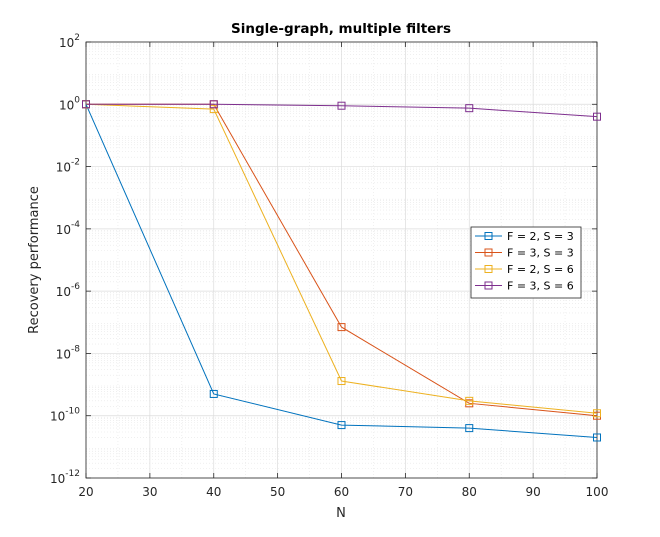 This screenshot has width=660, height=537. Describe the element at coordinates (341, 513) in the screenshot. I see `x-axis-label: N` at that location.